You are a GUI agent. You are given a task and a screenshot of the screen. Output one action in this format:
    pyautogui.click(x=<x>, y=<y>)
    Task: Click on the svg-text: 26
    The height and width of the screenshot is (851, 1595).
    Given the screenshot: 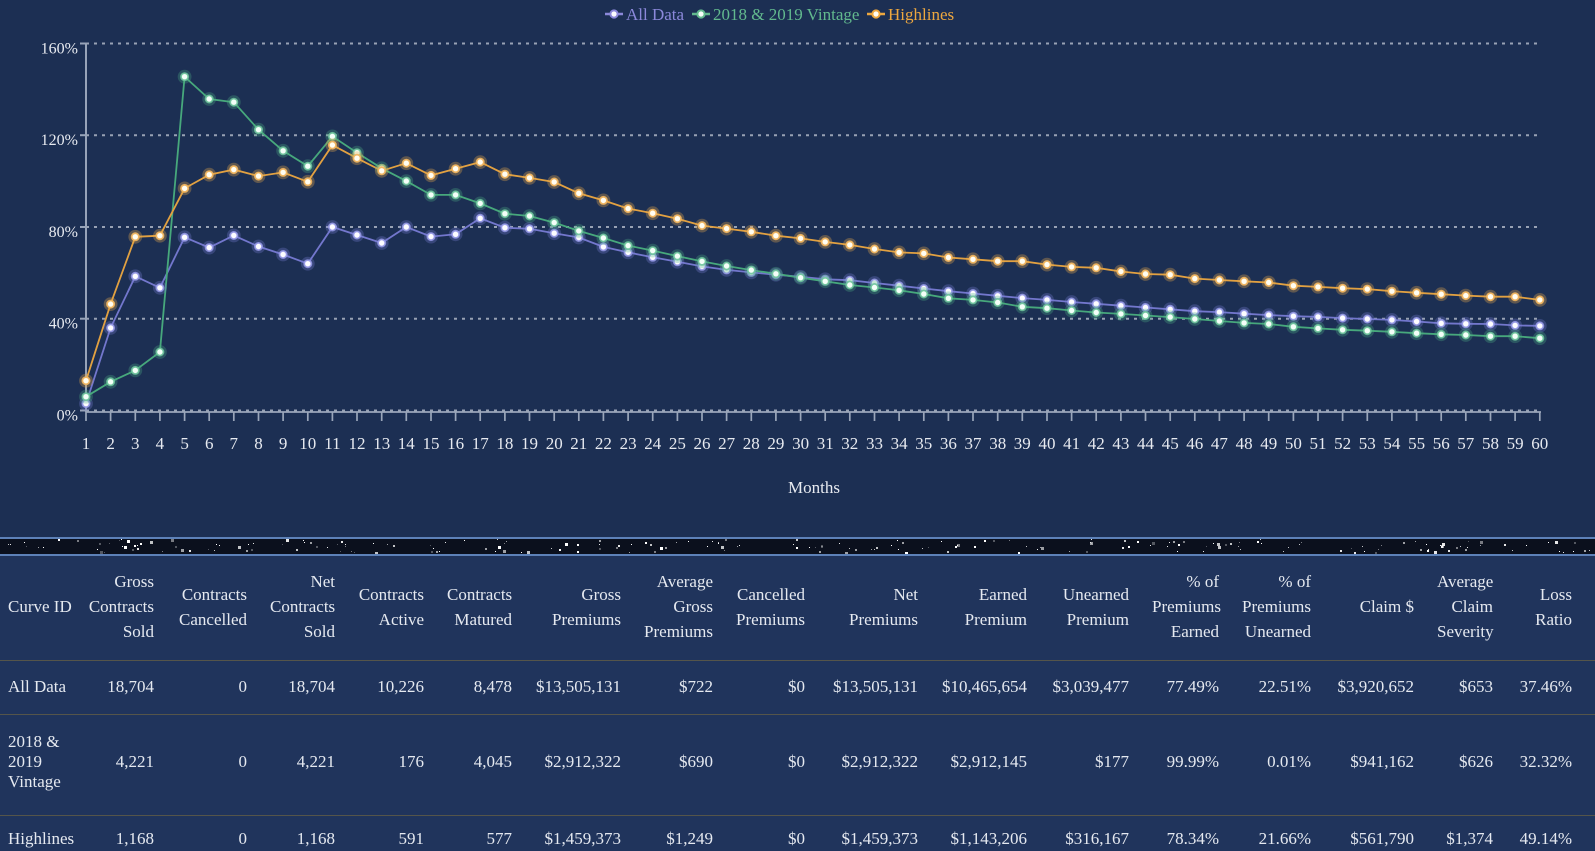 What is the action you would take?
    pyautogui.click(x=702, y=443)
    